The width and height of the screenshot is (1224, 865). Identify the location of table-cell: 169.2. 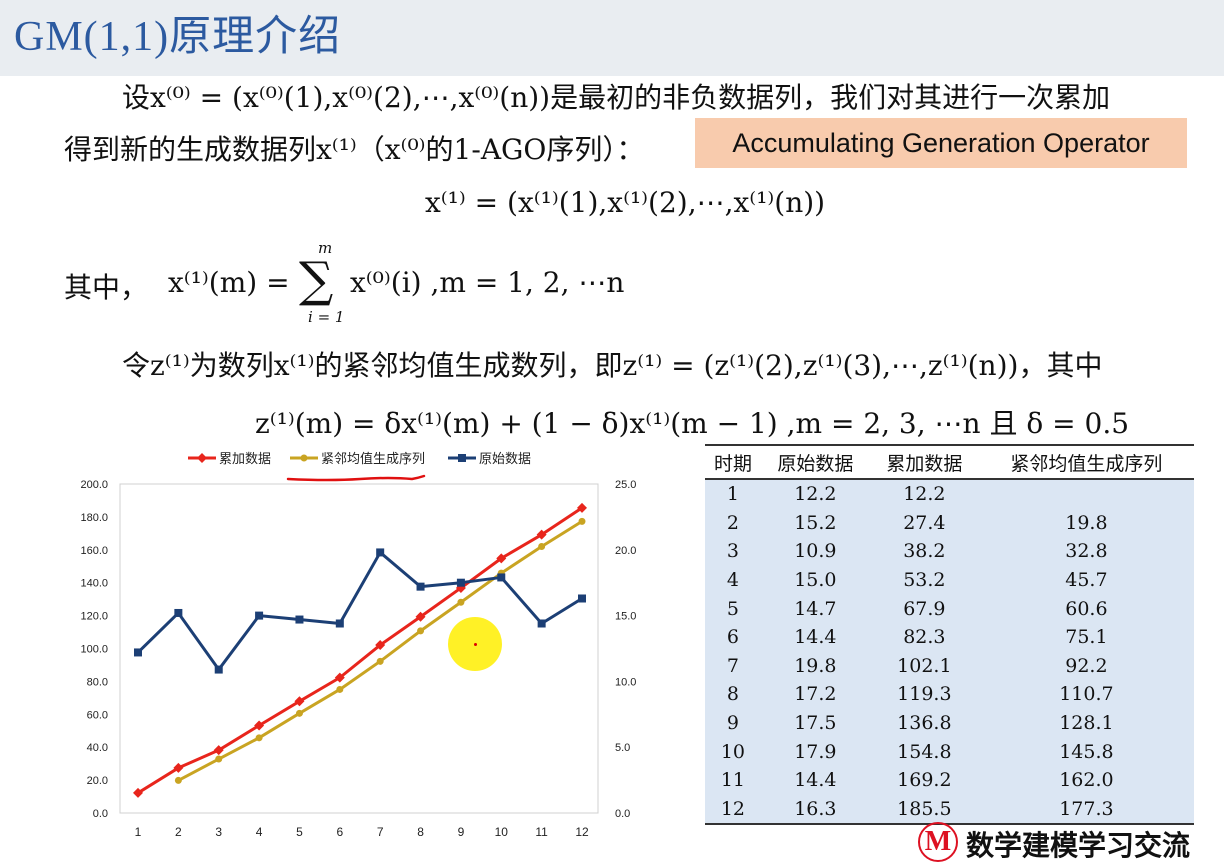
(924, 780).